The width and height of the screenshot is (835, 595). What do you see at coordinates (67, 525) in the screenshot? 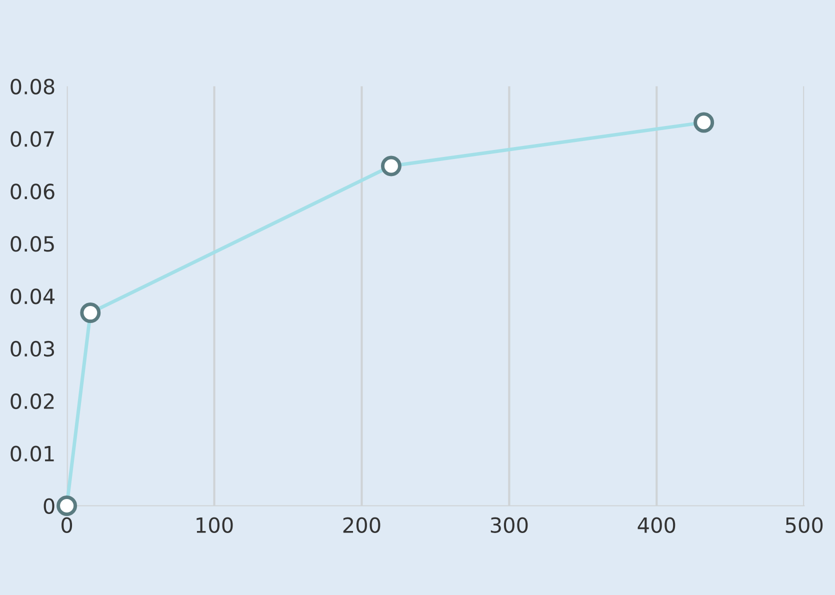
I see `x-tick-label: 0` at bounding box center [67, 525].